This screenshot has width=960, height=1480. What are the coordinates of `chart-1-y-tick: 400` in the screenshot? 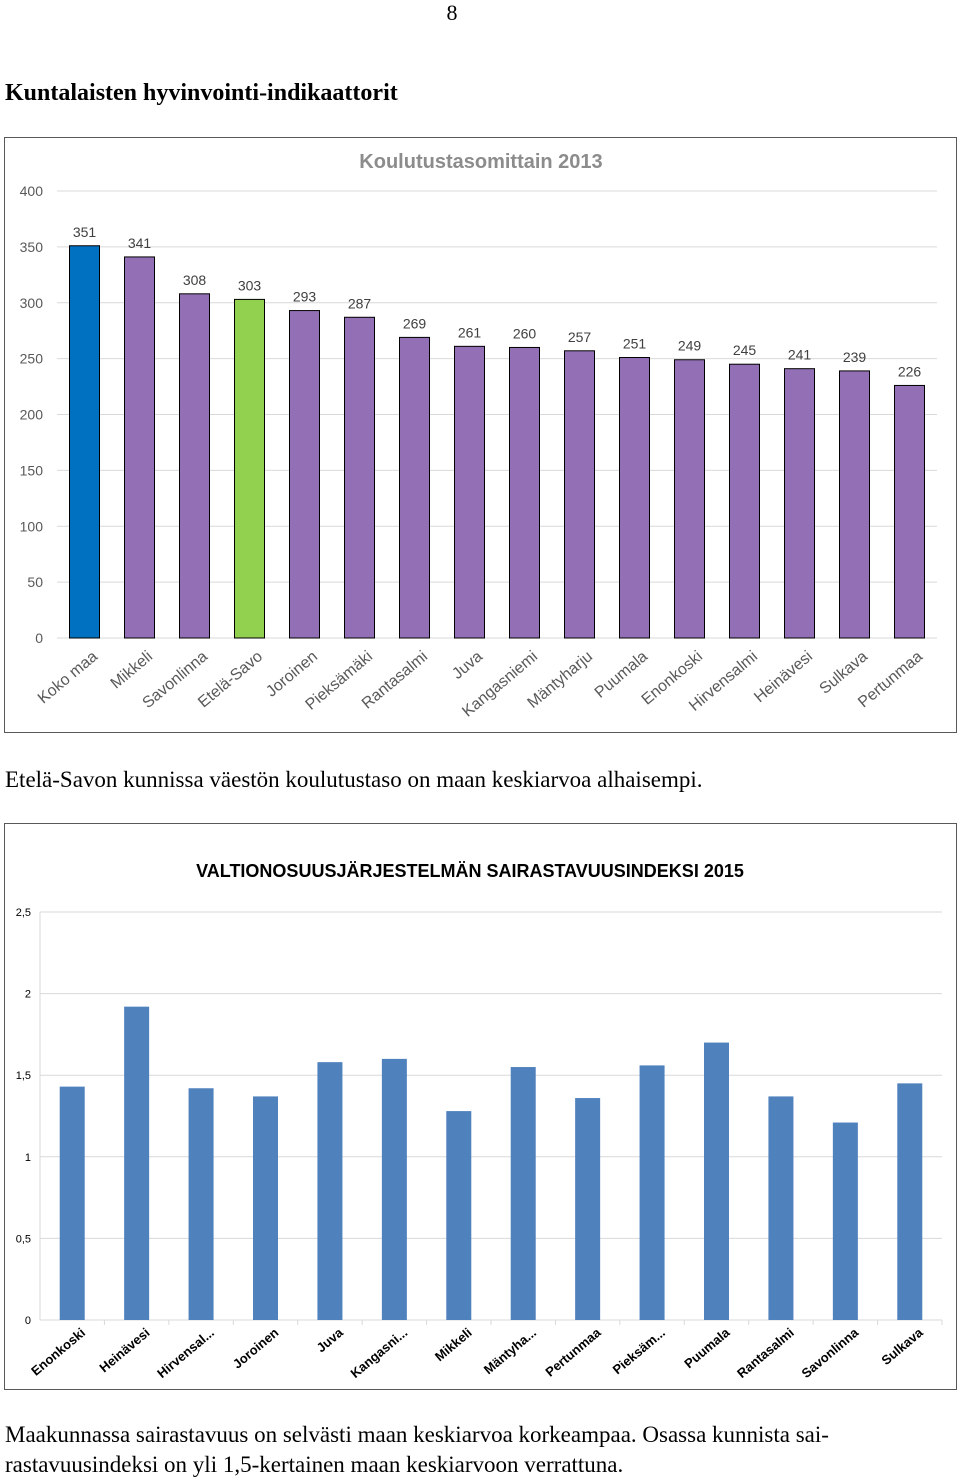 It's located at (32, 191).